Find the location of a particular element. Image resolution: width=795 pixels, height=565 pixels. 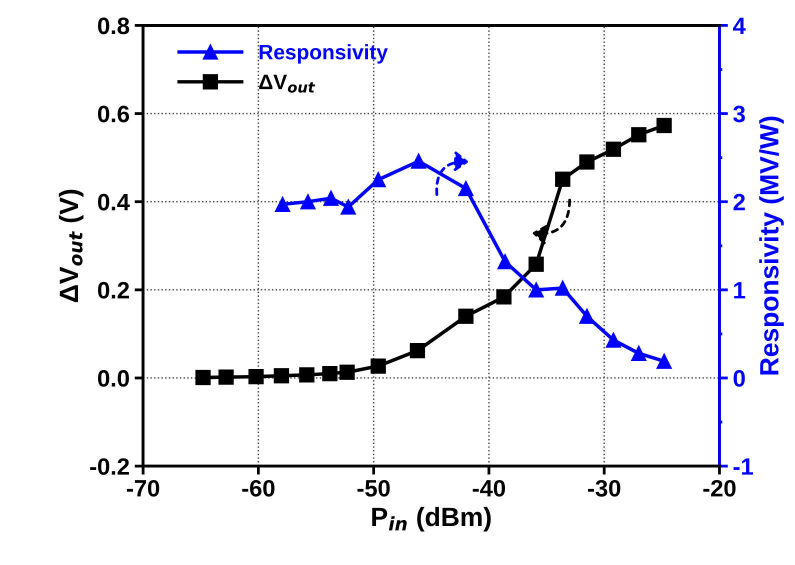

y2-tick-label: -1 is located at coordinates (744, 466).